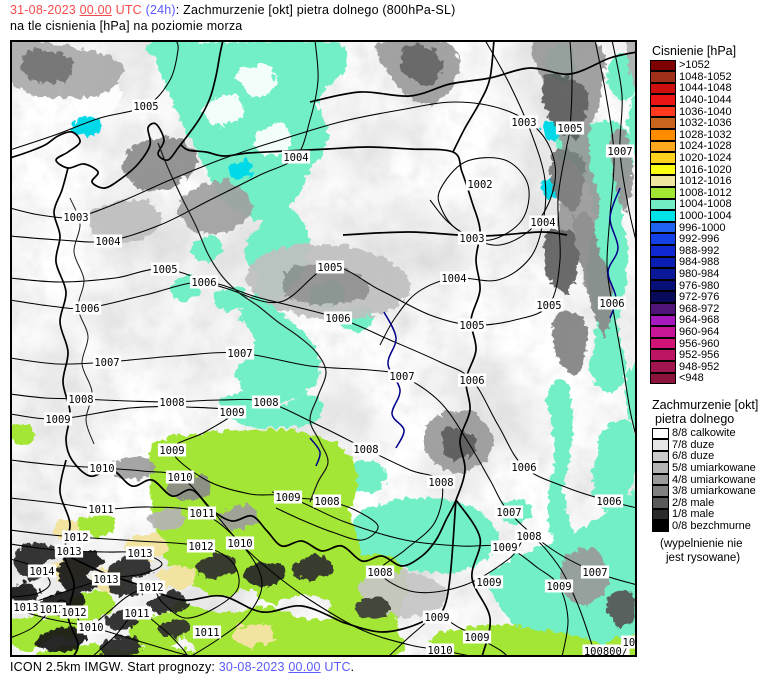 The height and width of the screenshot is (683, 768). What do you see at coordinates (691, 378) in the screenshot?
I see `pressure-legend-row-label: <948` at bounding box center [691, 378].